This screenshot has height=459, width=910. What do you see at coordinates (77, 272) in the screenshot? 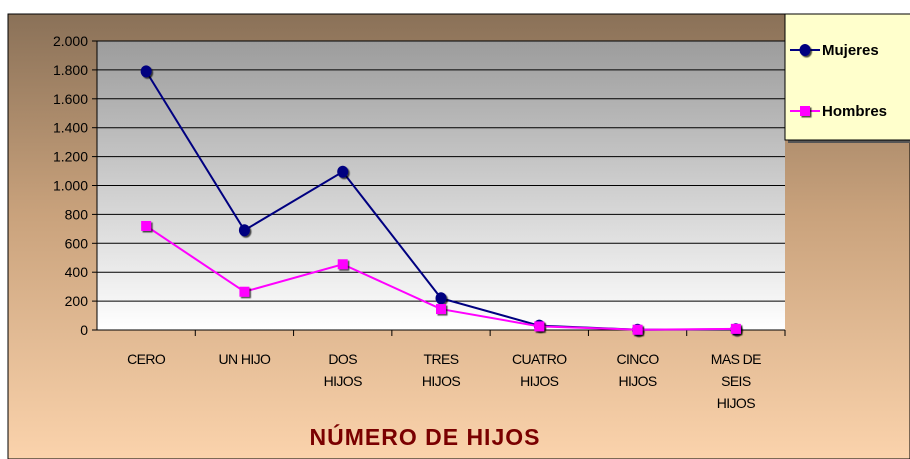
I see `y-tick-label: 400` at bounding box center [77, 272].